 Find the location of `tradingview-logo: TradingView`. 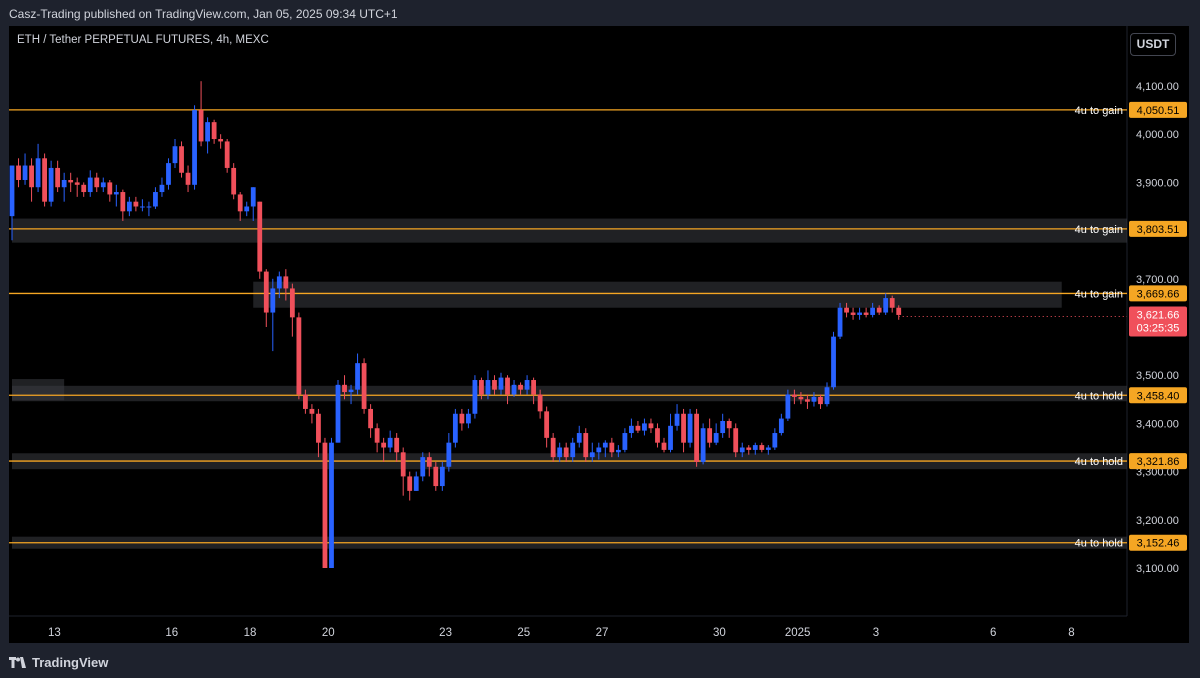

tradingview-logo: TradingView is located at coordinates (58, 662).